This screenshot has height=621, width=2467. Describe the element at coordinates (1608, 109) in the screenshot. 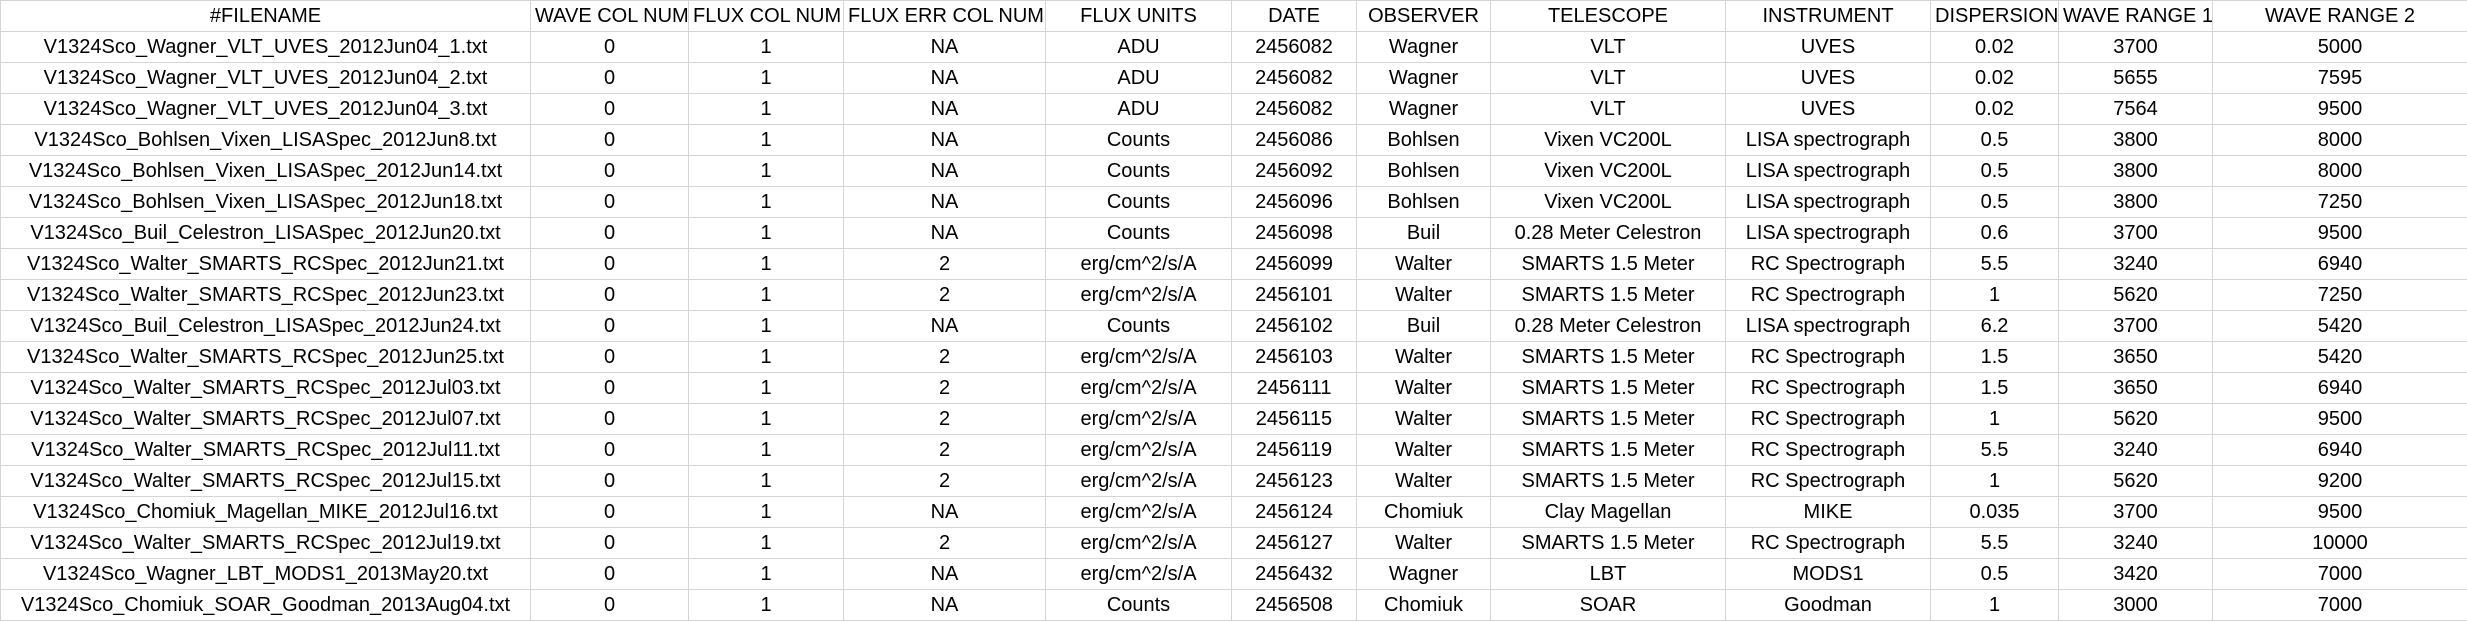

I see `cell-telescope: VLT` at that location.